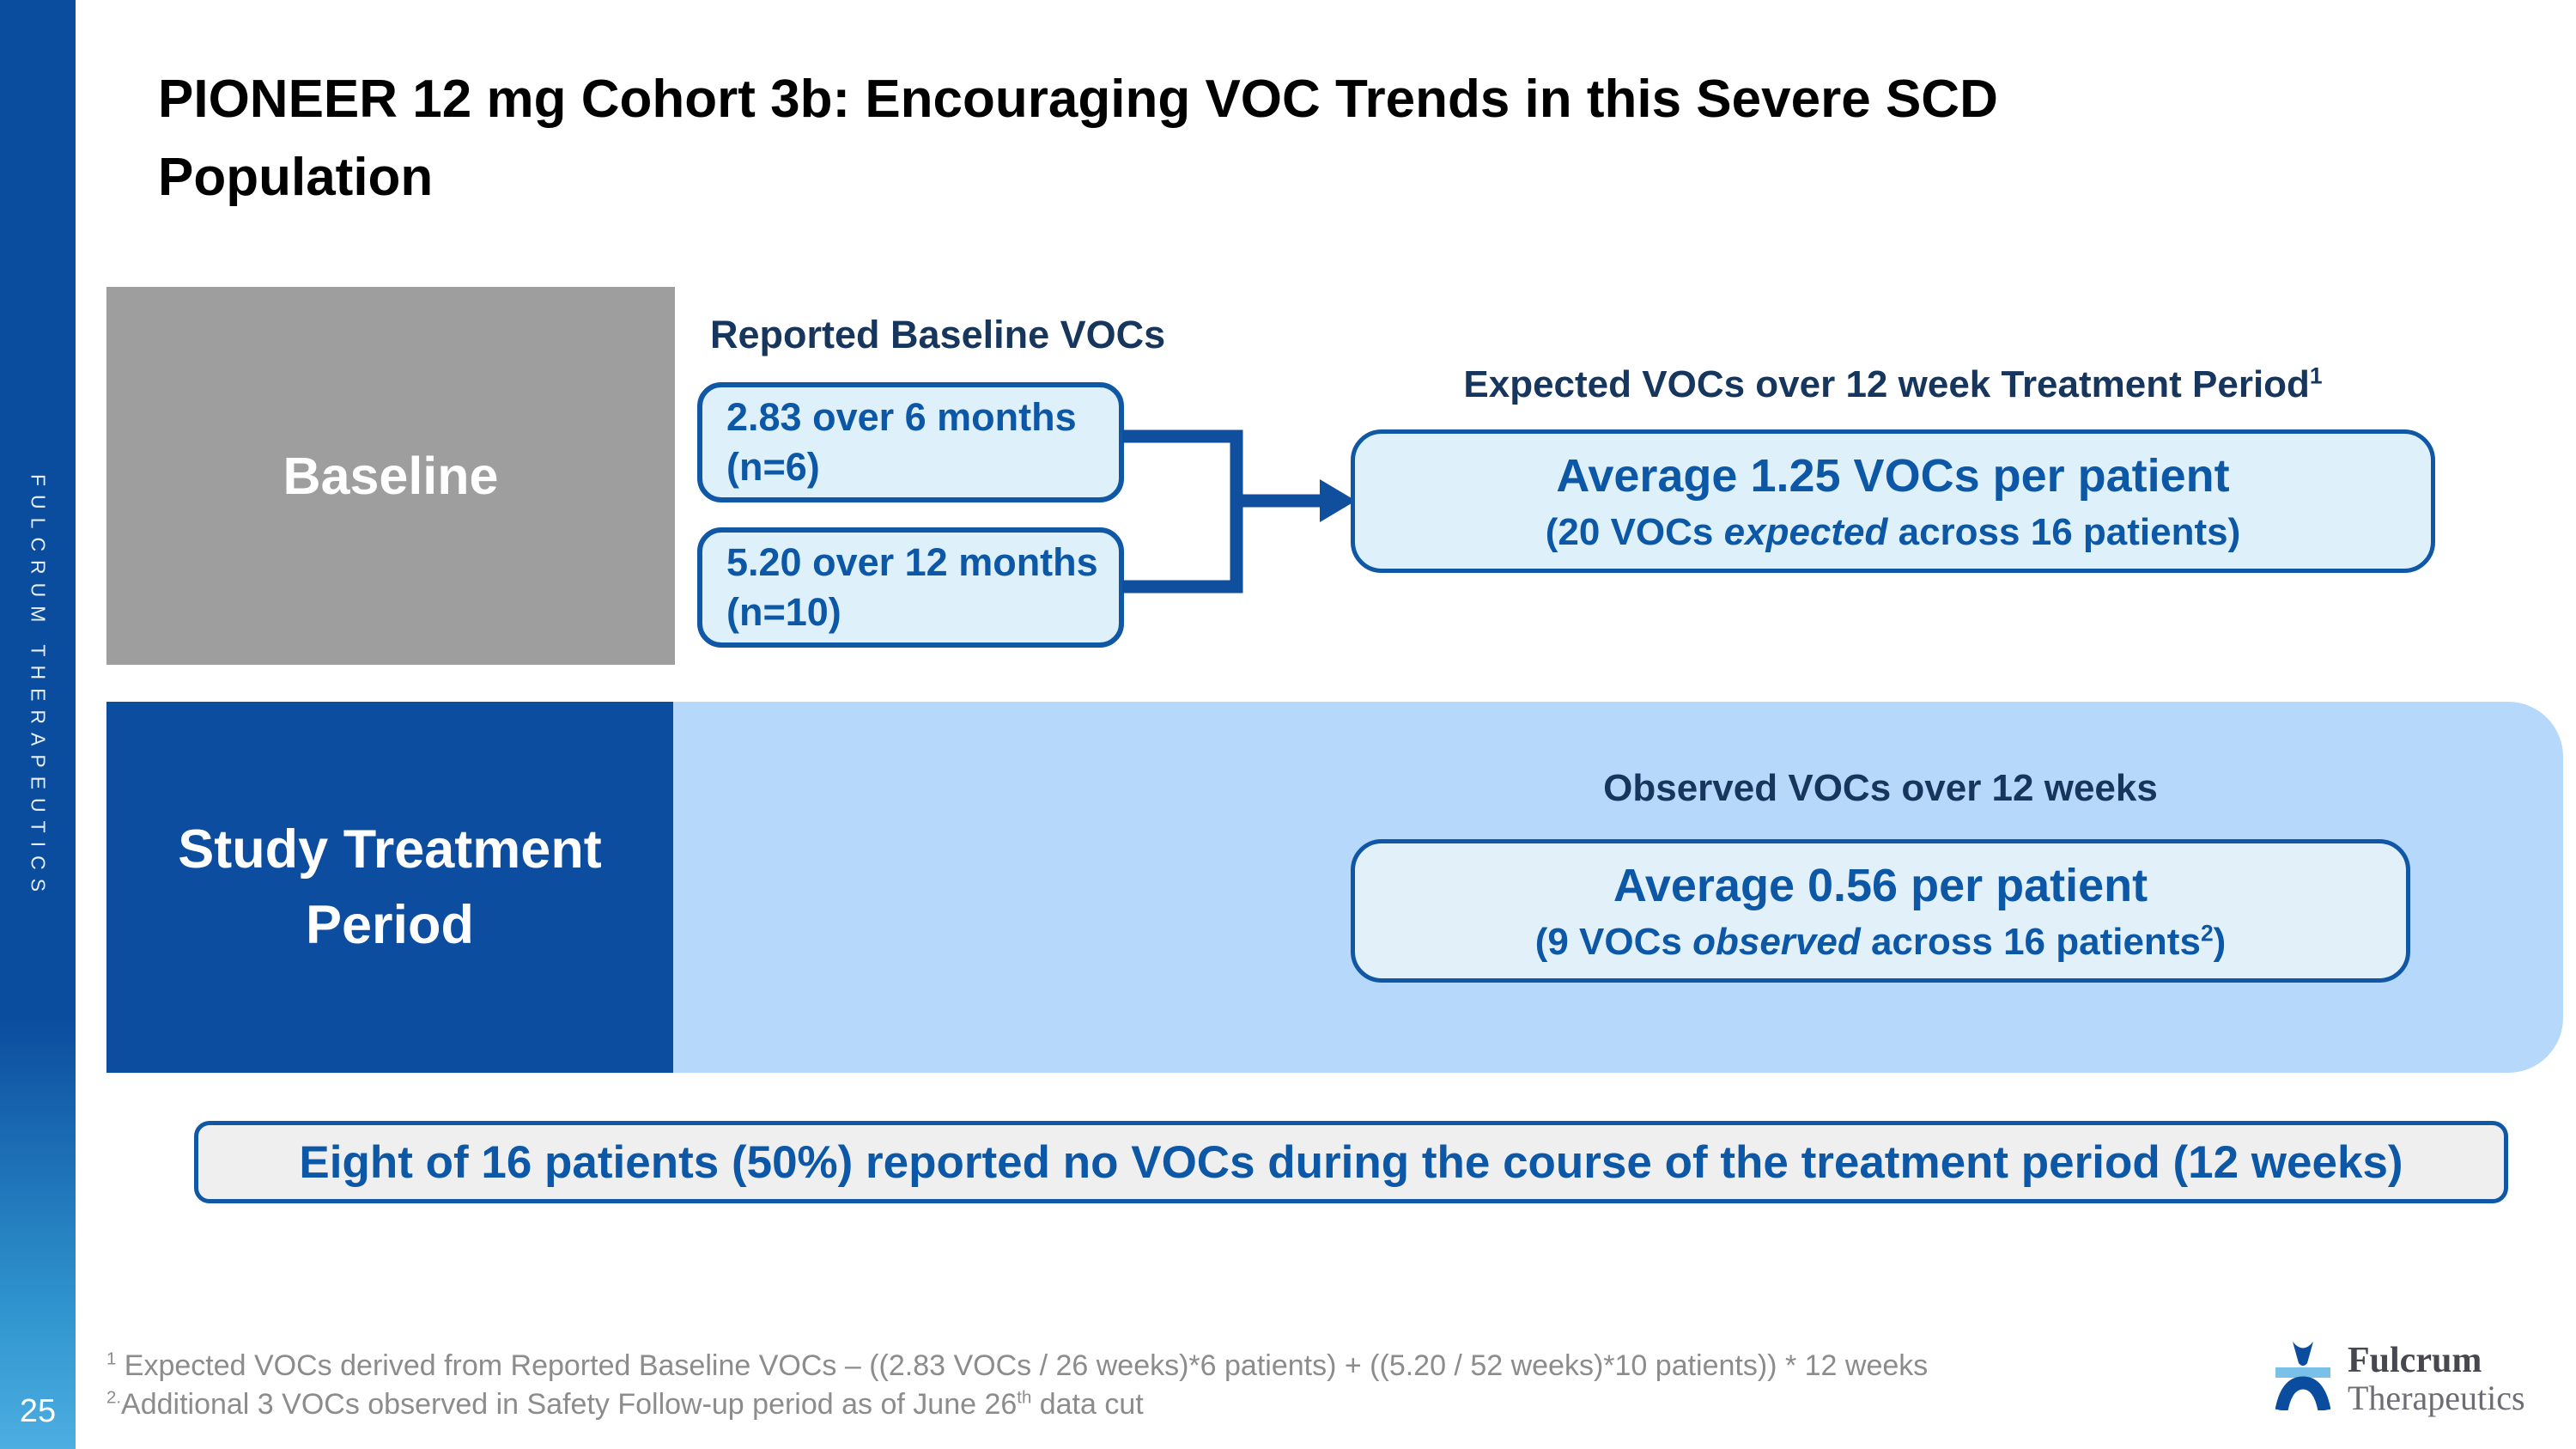 This screenshot has height=1449, width=2576. I want to click on expected-header-footnote-marker: 1, so click(2316, 375).